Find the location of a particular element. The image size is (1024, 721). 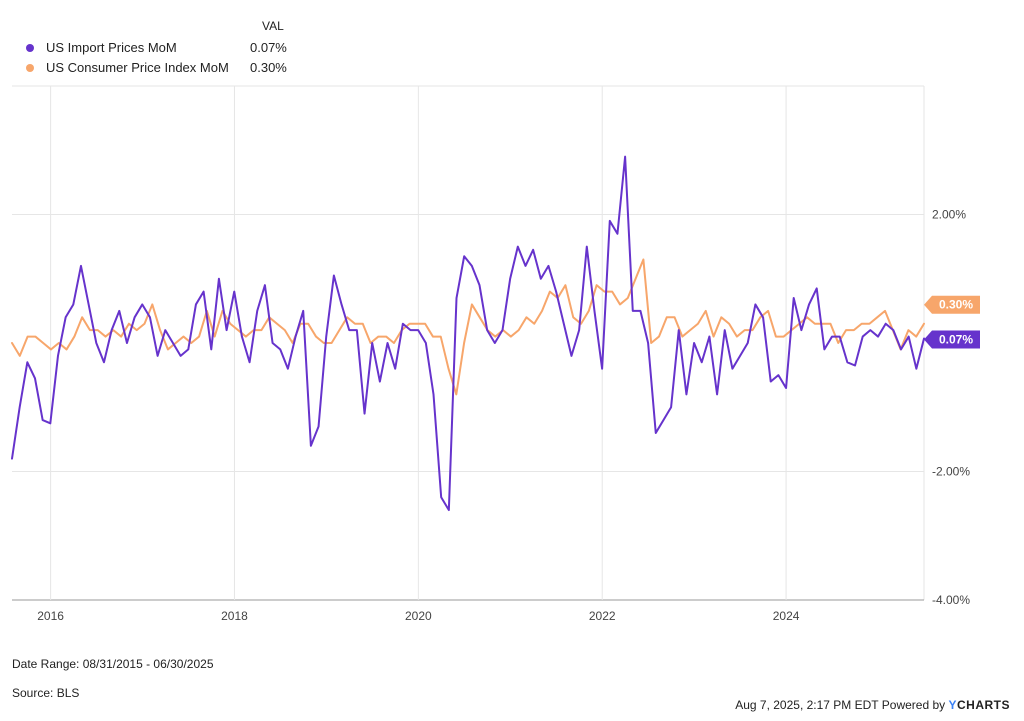

powered-by-label: Powered by is located at coordinates (913, 705).